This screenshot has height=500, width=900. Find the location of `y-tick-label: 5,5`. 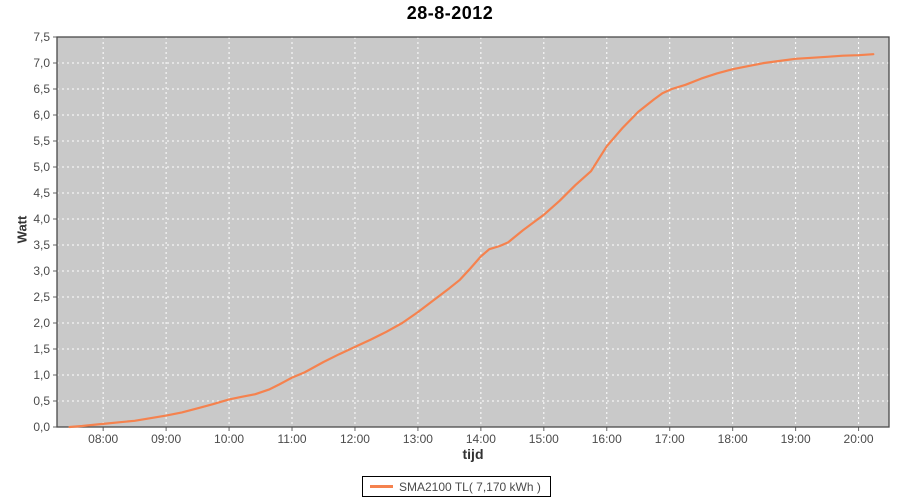

y-tick-label: 5,5 is located at coordinates (41, 141).